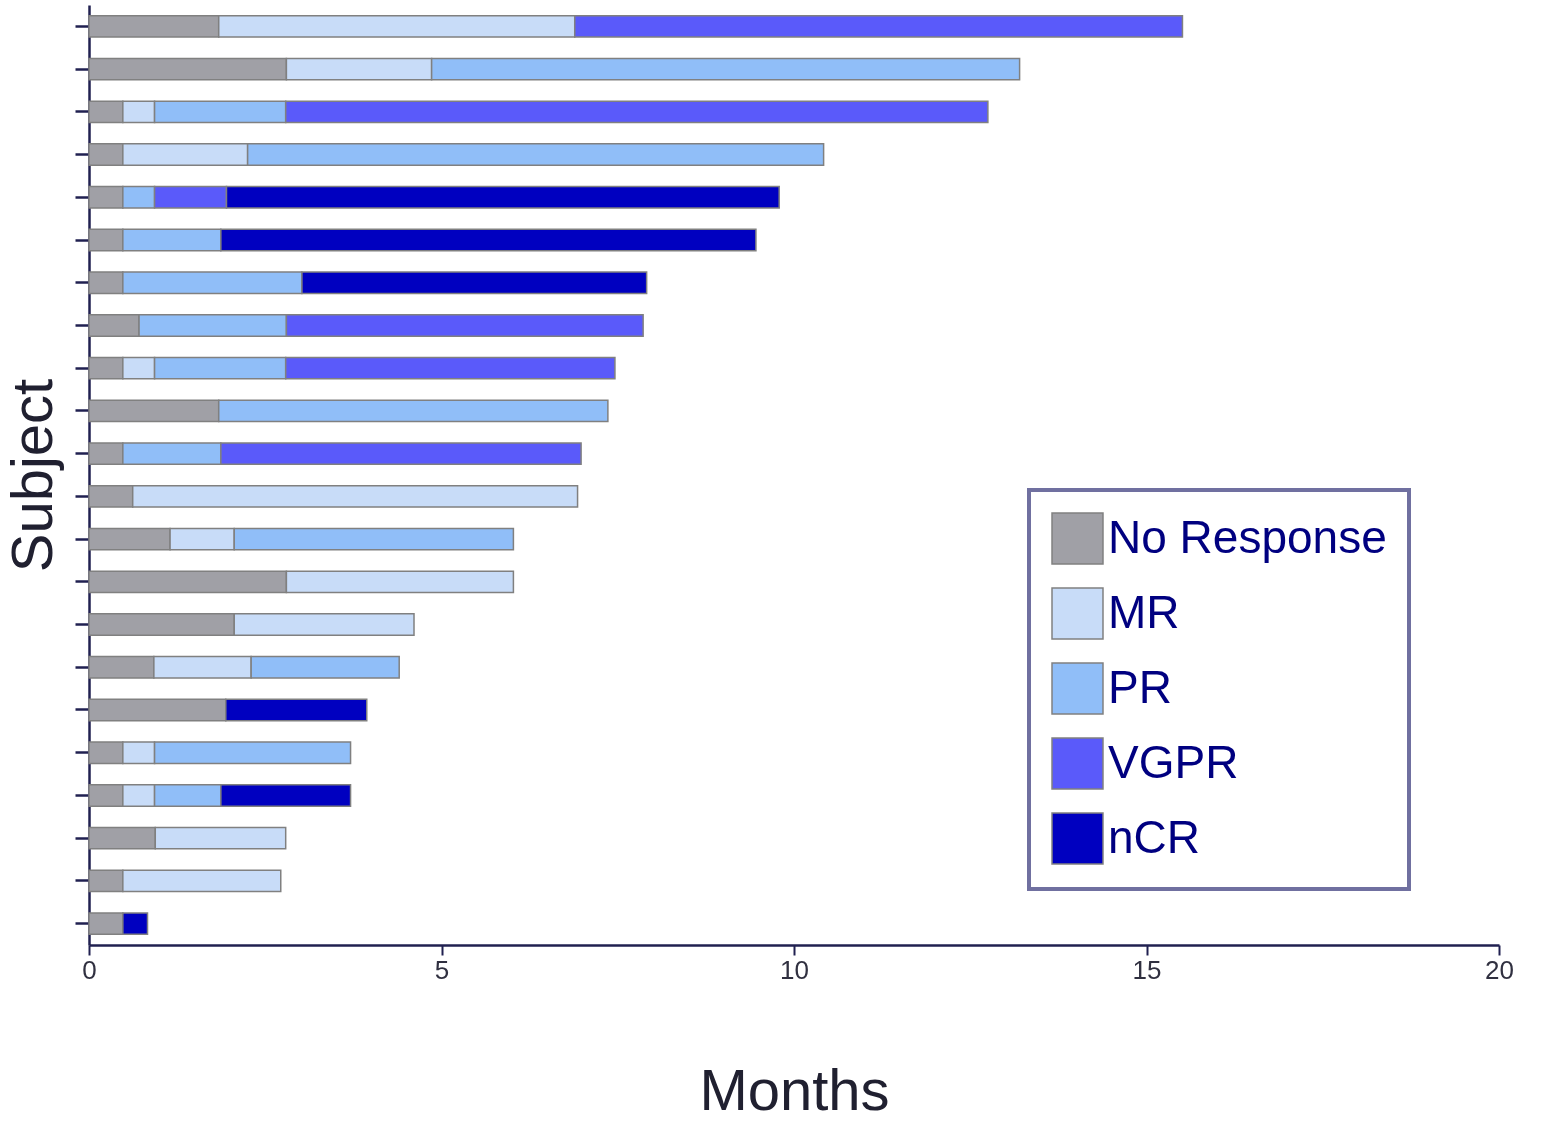  Describe the element at coordinates (89, 969) in the screenshot. I see `x-tick-label: 0` at that location.